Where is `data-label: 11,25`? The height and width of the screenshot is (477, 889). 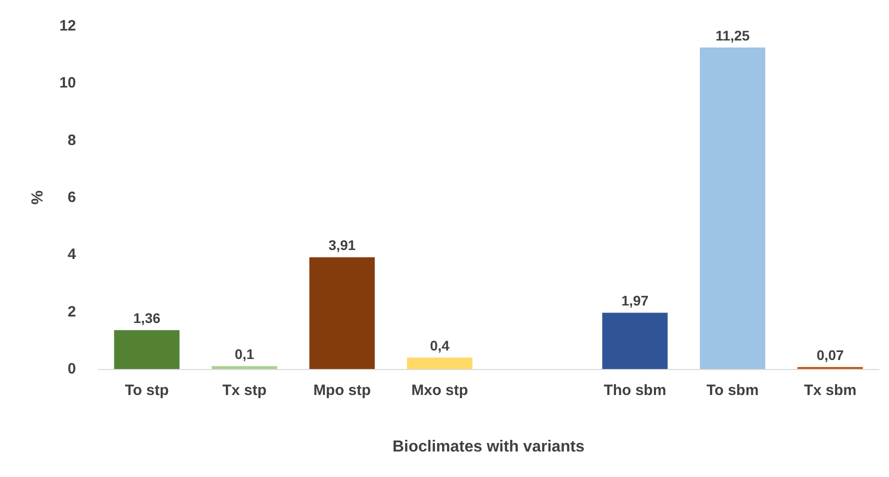 data-label: 11,25 is located at coordinates (732, 35).